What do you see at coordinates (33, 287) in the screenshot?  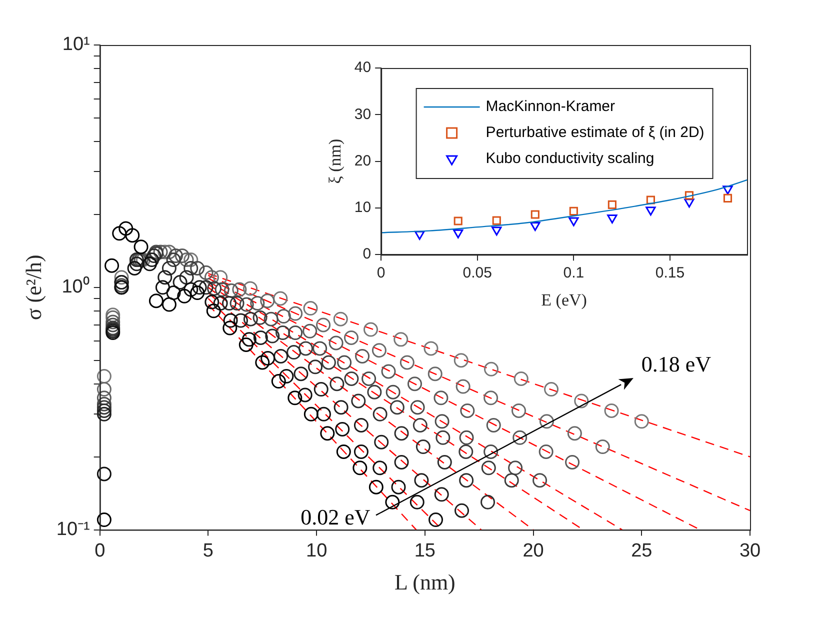 I see `y-axis-title: σ (e²/h)` at bounding box center [33, 287].